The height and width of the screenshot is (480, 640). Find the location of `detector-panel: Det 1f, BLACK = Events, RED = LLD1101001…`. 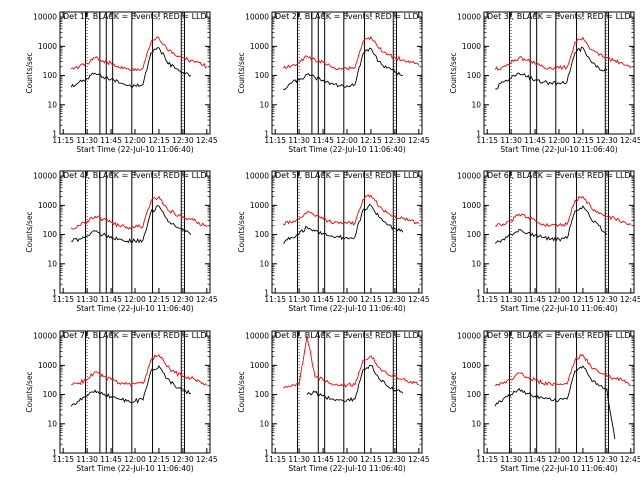

detector-panel: Det 1f, BLACK = Events, RED = LLD1101001… is located at coordinates (121, 82).